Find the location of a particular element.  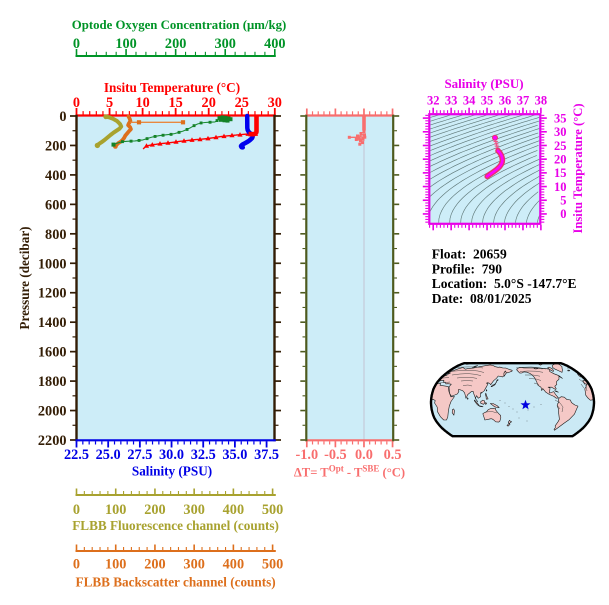

svg-text: Location: 5.0°S -147.7°E is located at coordinates (504, 283).